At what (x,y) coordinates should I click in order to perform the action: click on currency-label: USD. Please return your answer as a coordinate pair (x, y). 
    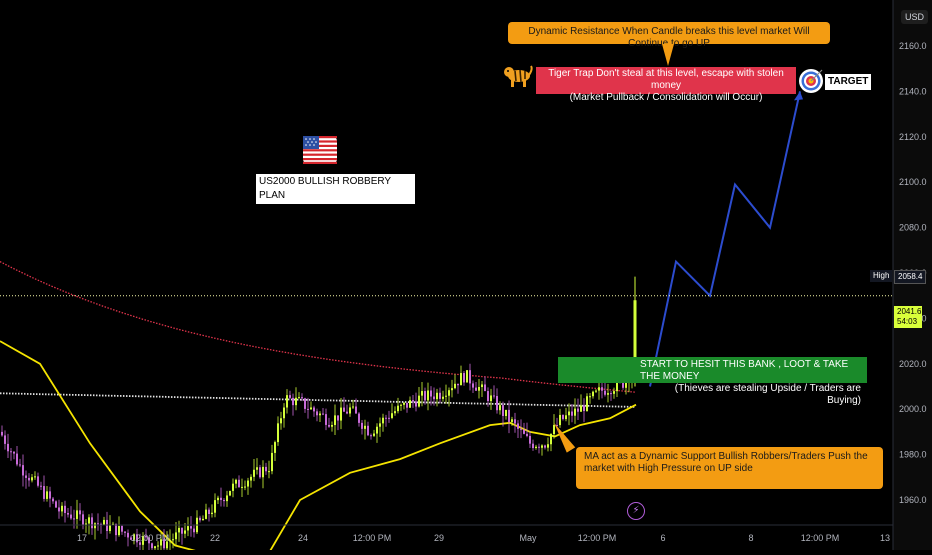
    Looking at the image, I should click on (915, 17).